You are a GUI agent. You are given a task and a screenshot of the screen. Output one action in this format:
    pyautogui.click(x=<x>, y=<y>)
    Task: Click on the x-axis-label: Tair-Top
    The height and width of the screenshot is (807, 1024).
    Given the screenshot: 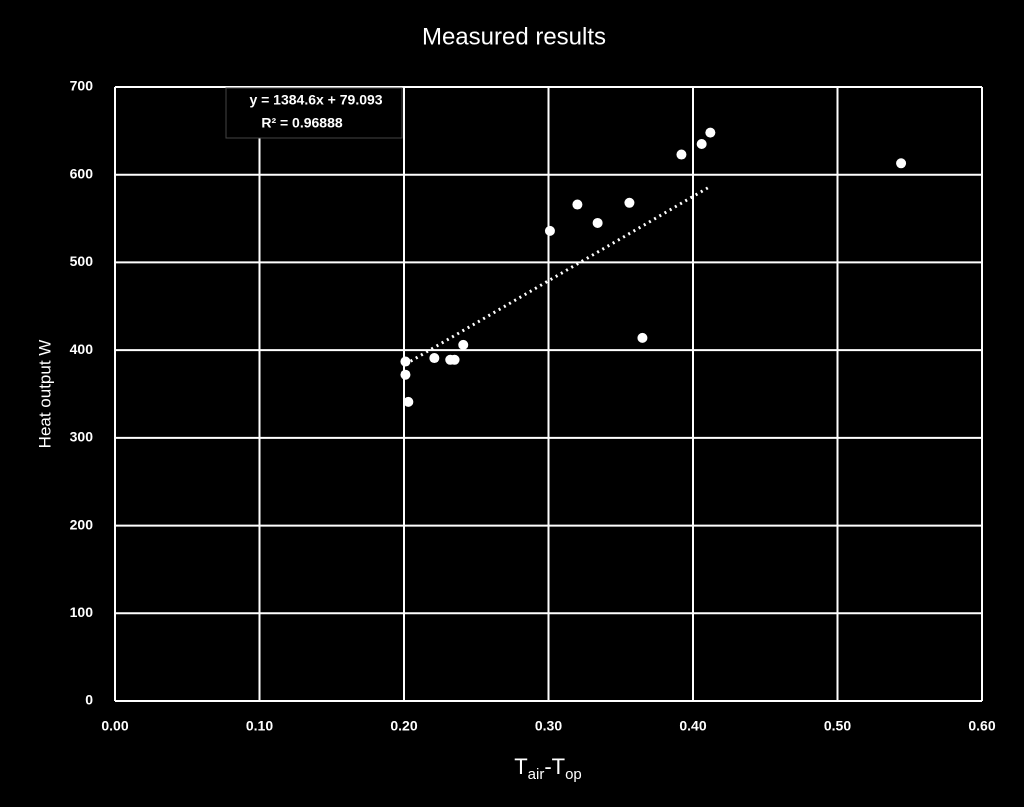 What is the action you would take?
    pyautogui.click(x=548, y=768)
    